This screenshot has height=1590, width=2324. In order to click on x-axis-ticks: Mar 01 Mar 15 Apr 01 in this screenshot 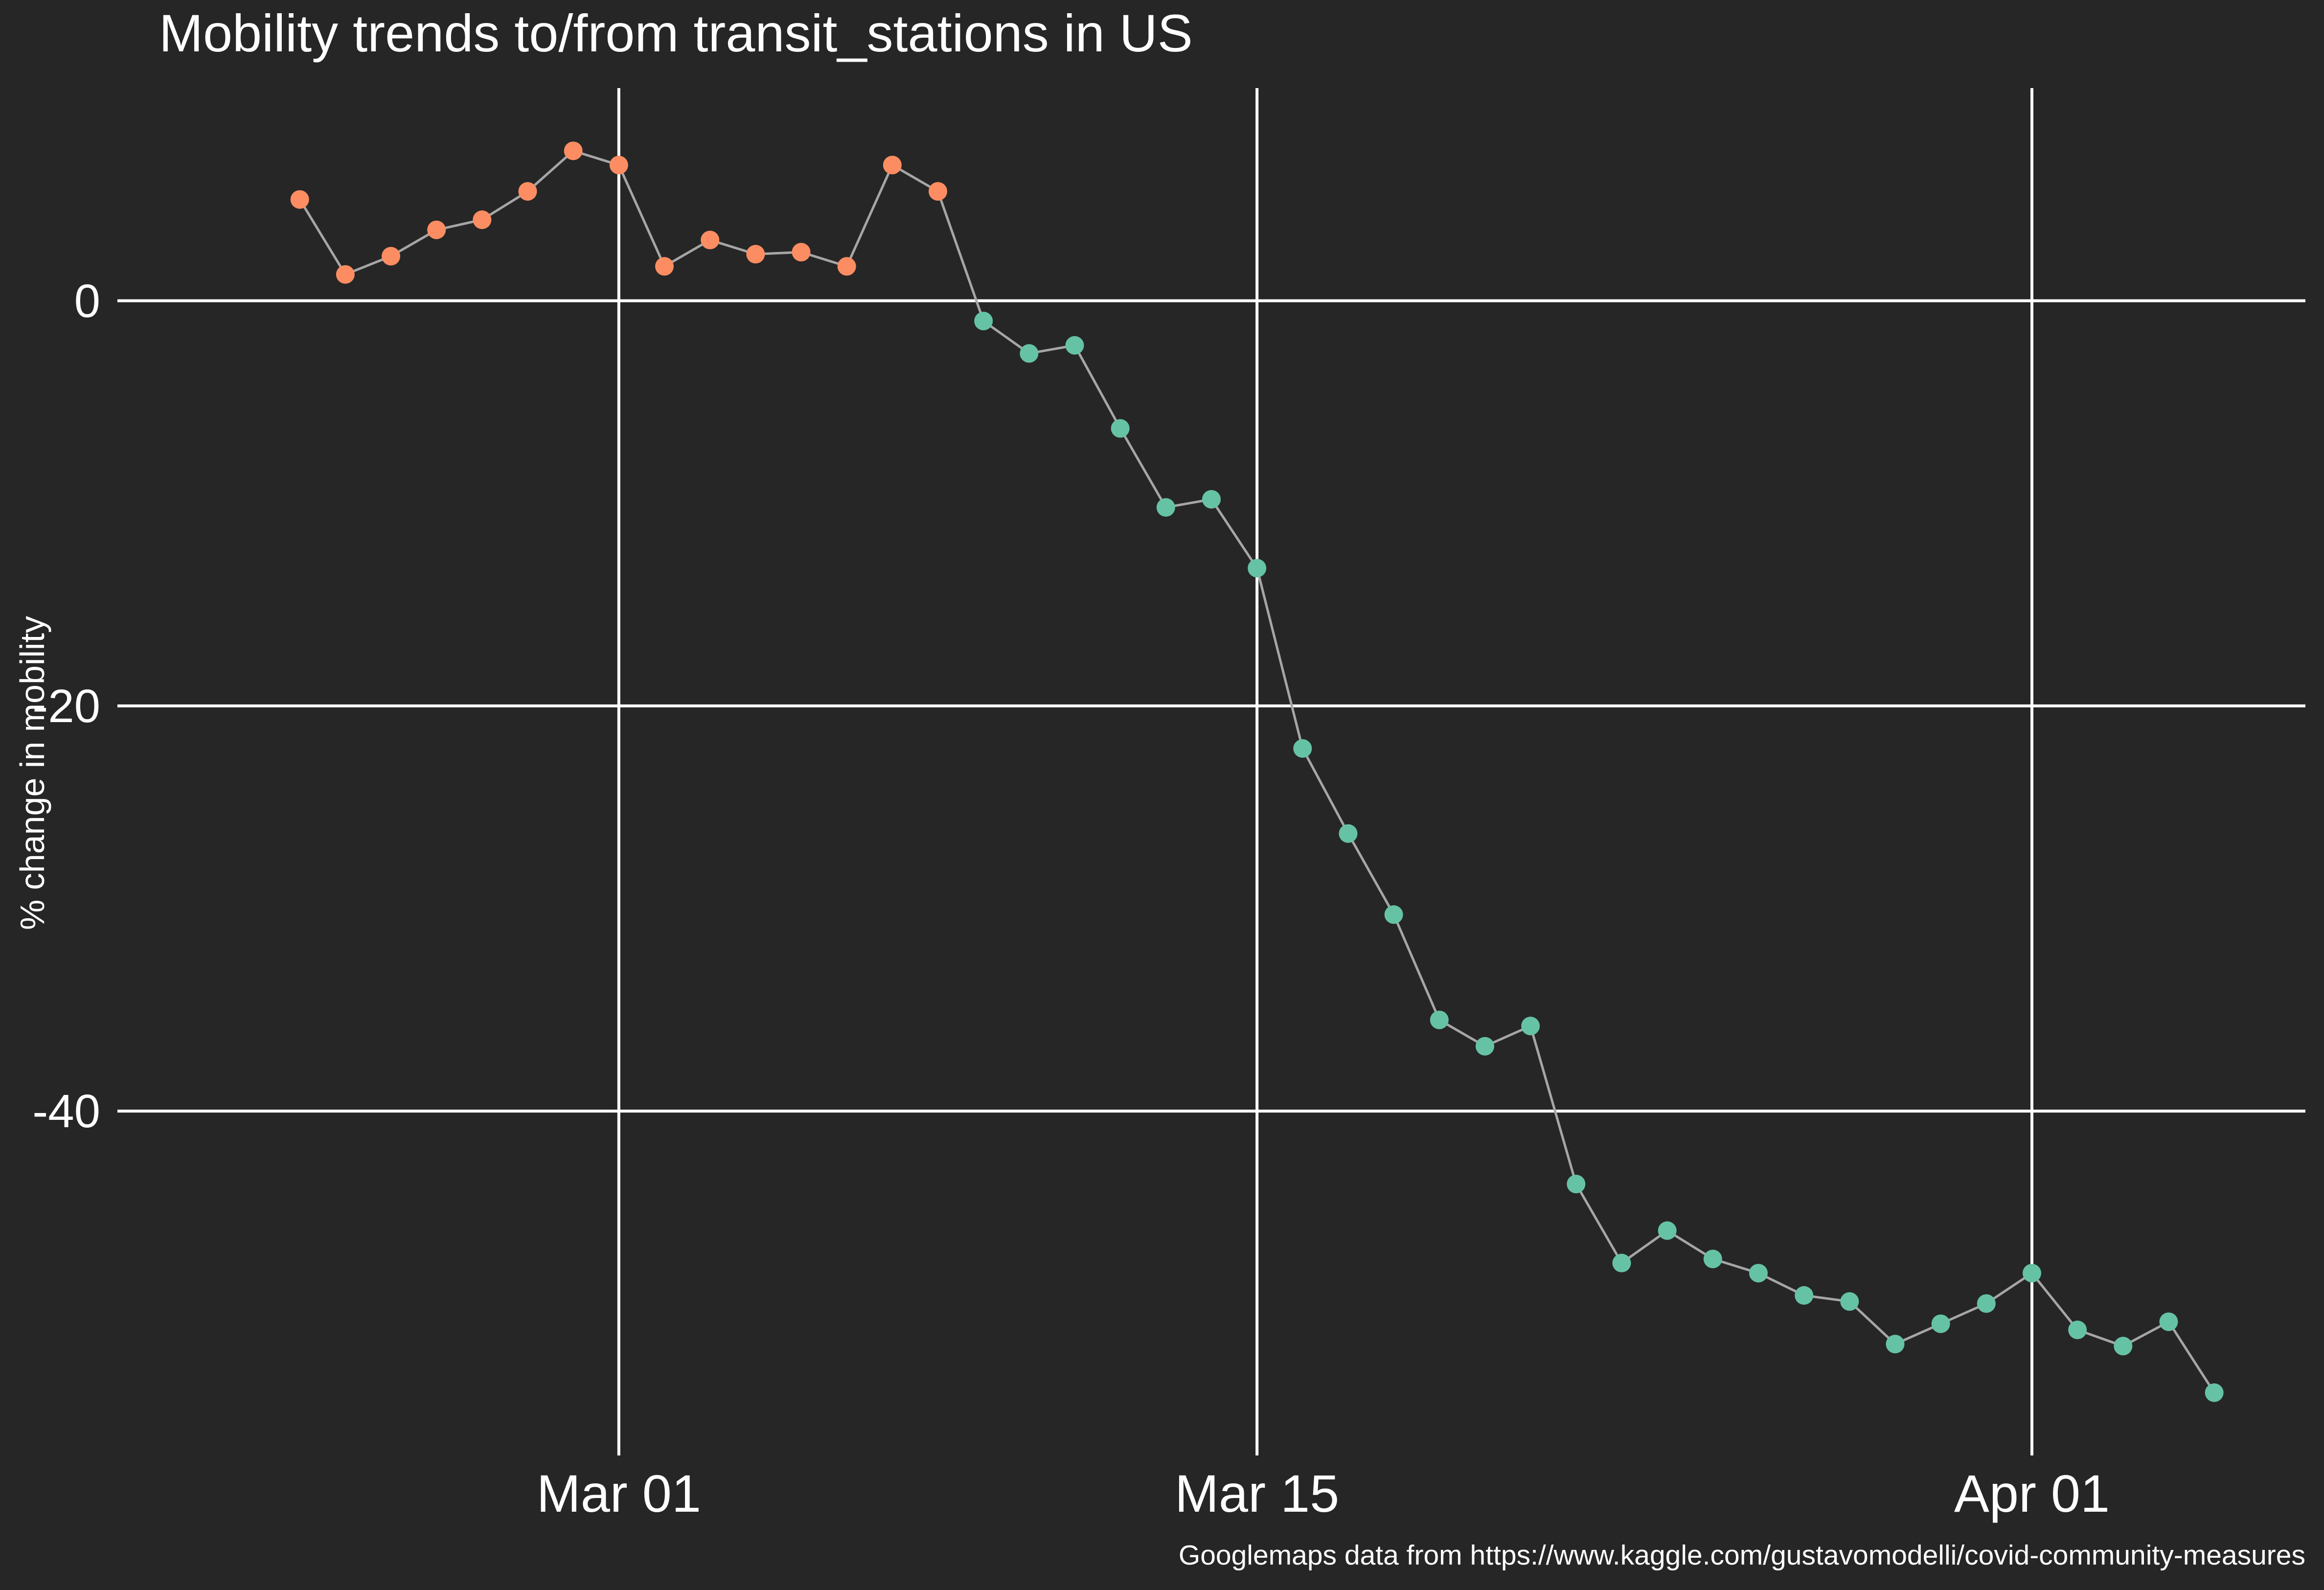, I will do `click(1324, 1494)`.